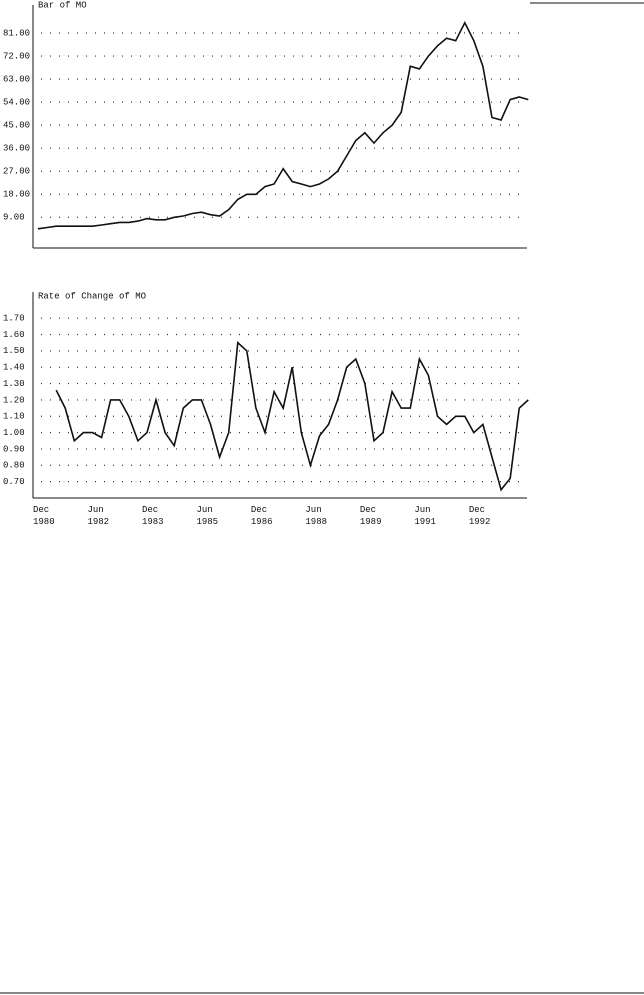 This screenshot has width=644, height=995. Describe the element at coordinates (14, 466) in the screenshot. I see `y-tick-label: 0.80` at that location.